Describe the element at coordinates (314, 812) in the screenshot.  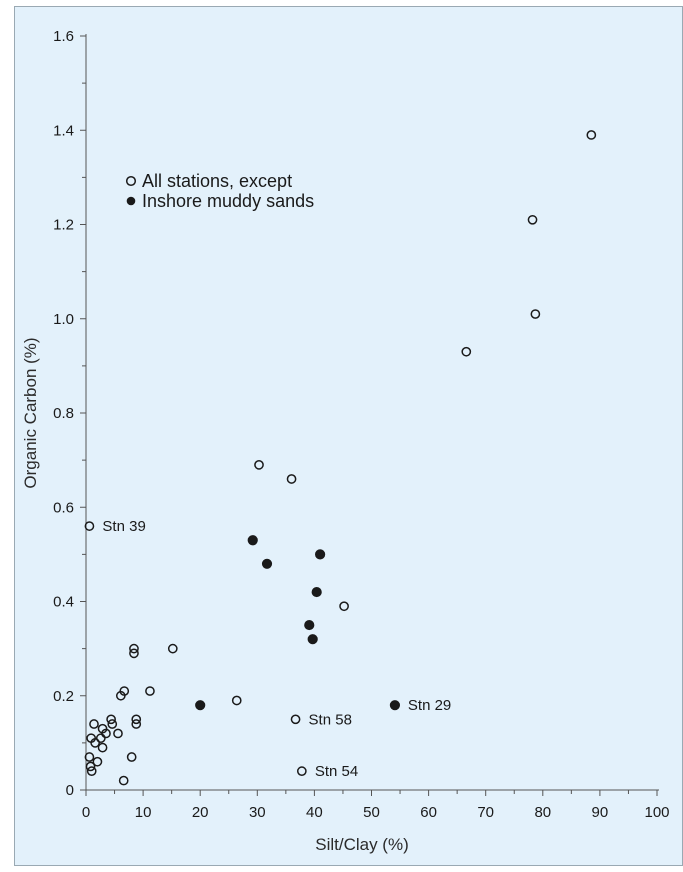
I see `x-tick-label: 40` at that location.